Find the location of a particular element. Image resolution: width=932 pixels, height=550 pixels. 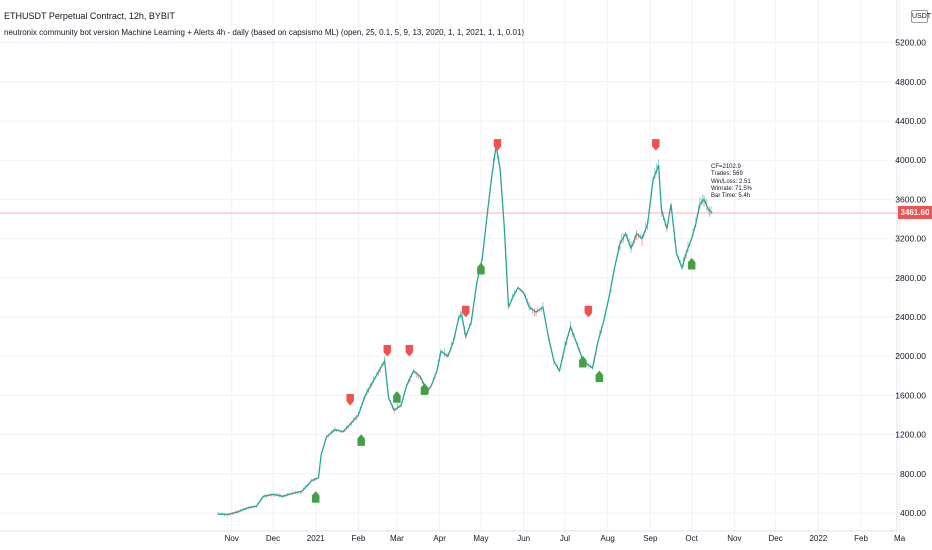

y-tick-label: 800.00 is located at coordinates (913, 474).